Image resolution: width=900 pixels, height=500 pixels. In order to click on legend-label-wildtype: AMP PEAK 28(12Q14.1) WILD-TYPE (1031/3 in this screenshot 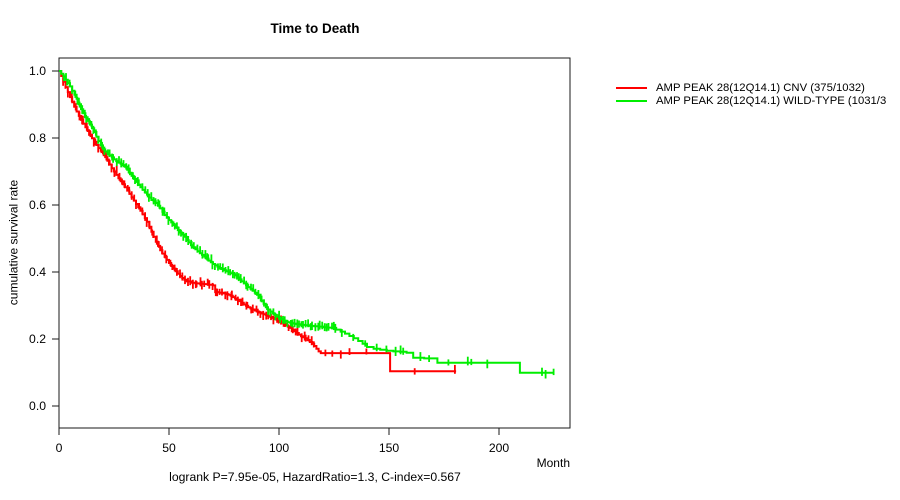, I will do `click(771, 101)`.